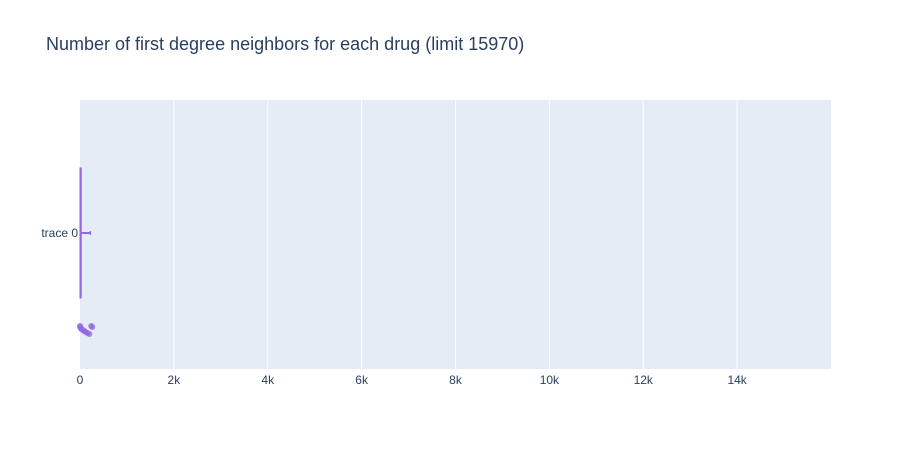 Image resolution: width=912 pixels, height=450 pixels. I want to click on box-traces, so click(86, 252).